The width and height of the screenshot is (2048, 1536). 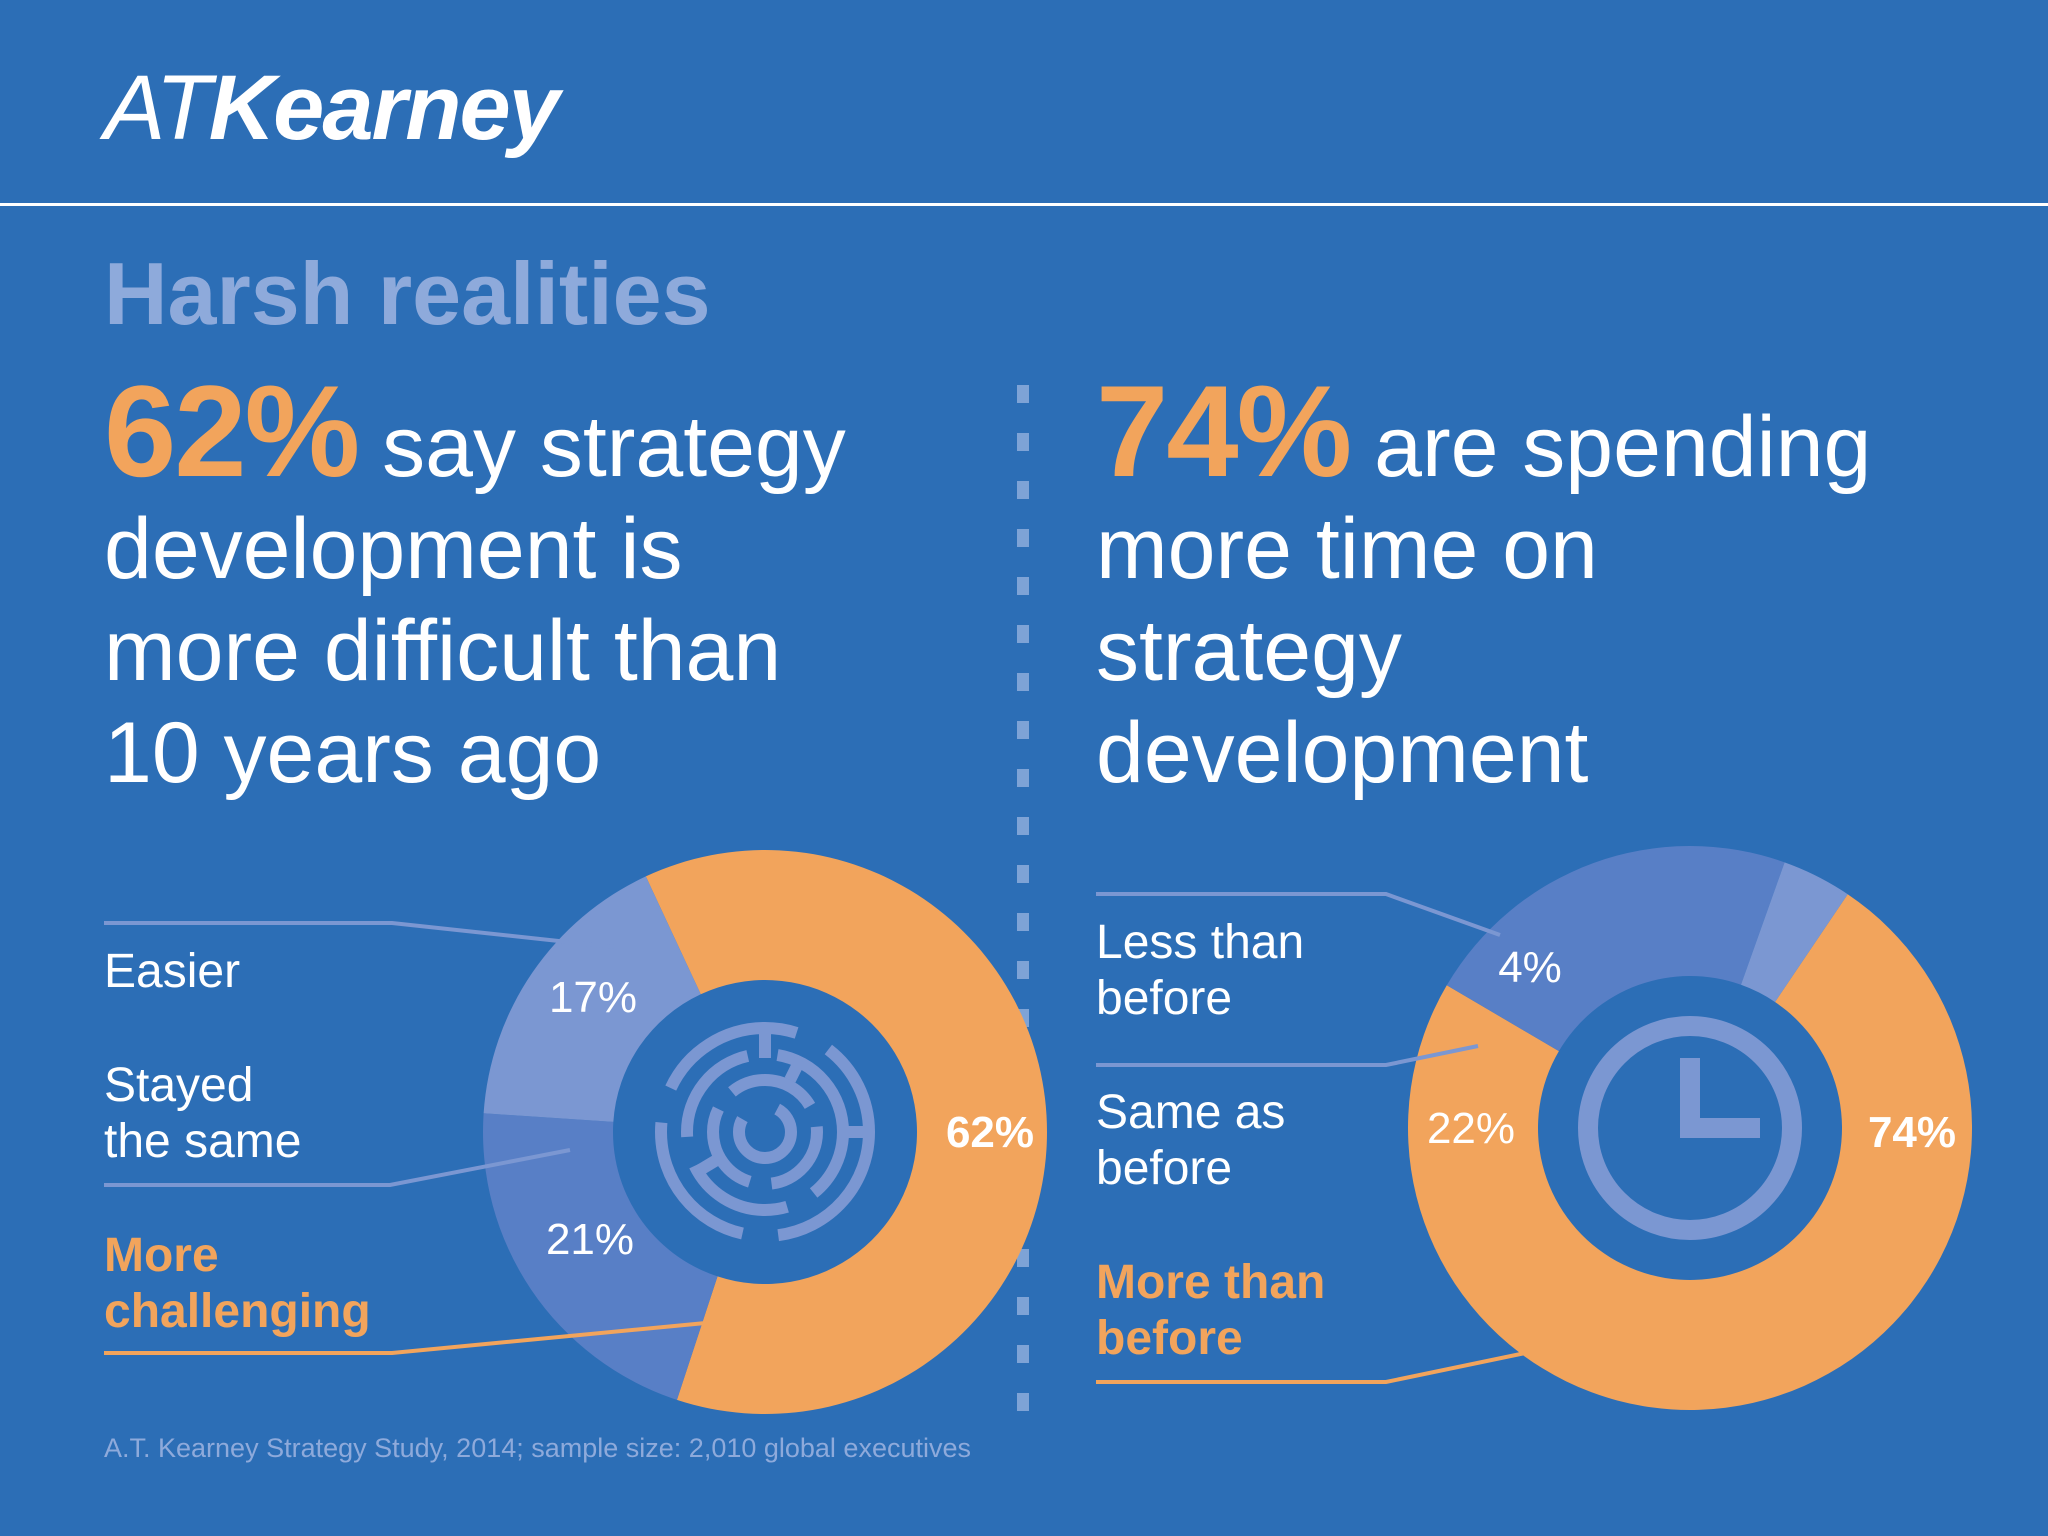 I want to click on leader-line-easier, so click(x=359, y=935).